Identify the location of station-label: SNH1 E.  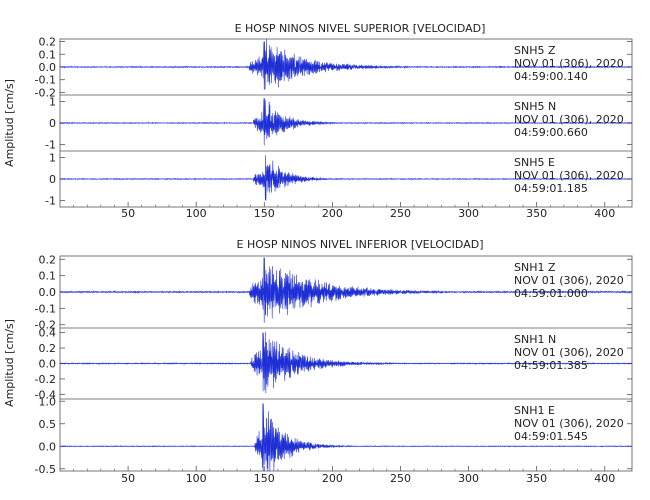
(534, 410).